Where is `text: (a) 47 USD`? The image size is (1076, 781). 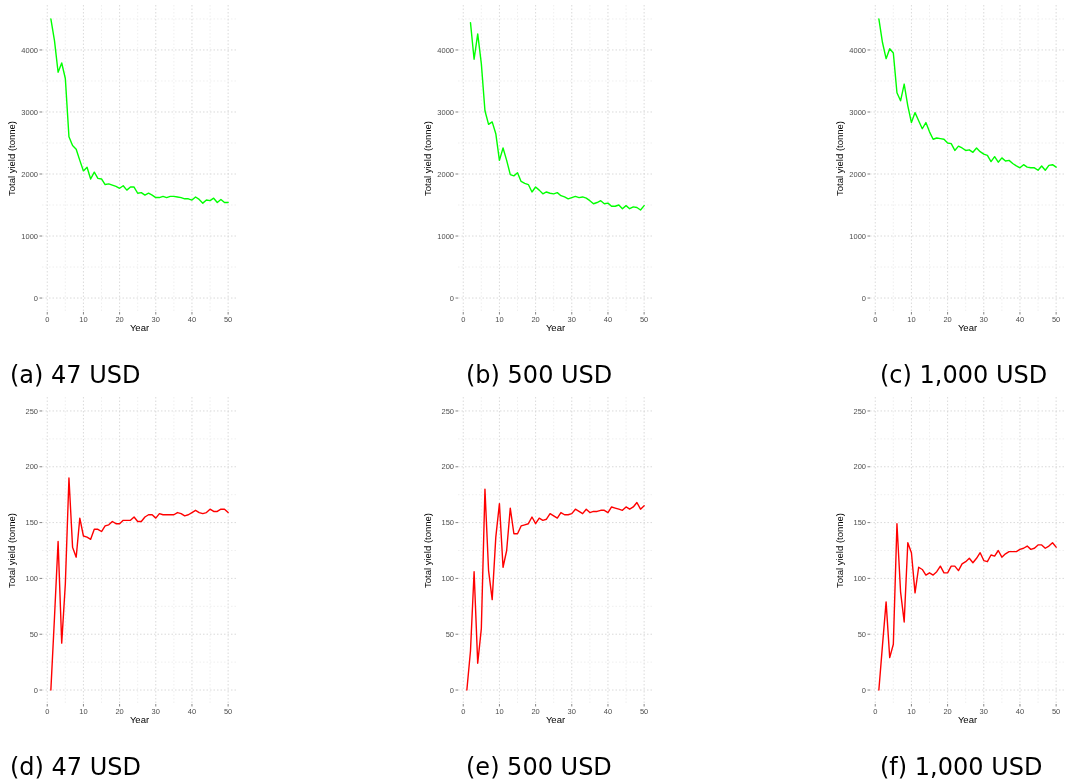
text: (a) 47 USD is located at coordinates (75, 375).